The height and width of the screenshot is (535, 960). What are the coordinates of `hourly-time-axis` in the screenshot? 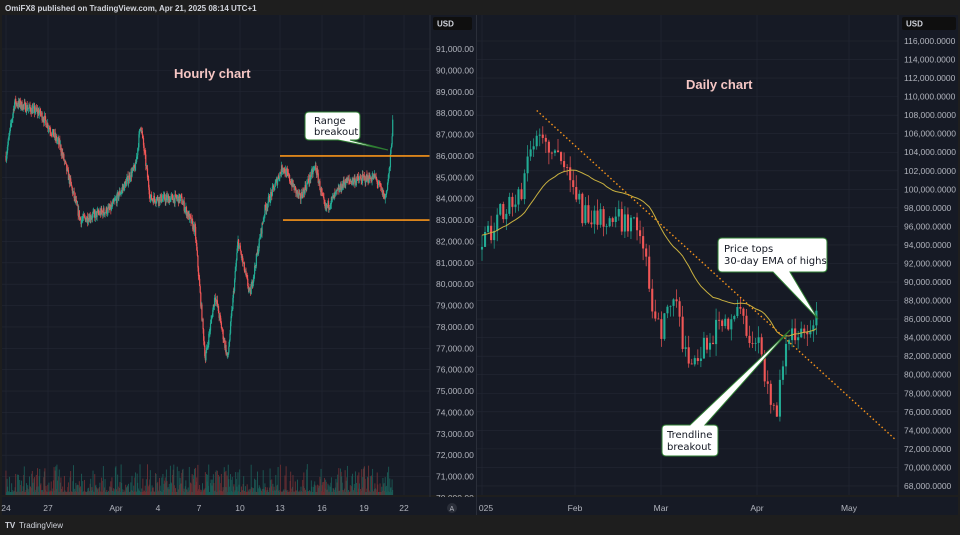 It's located at (239, 506).